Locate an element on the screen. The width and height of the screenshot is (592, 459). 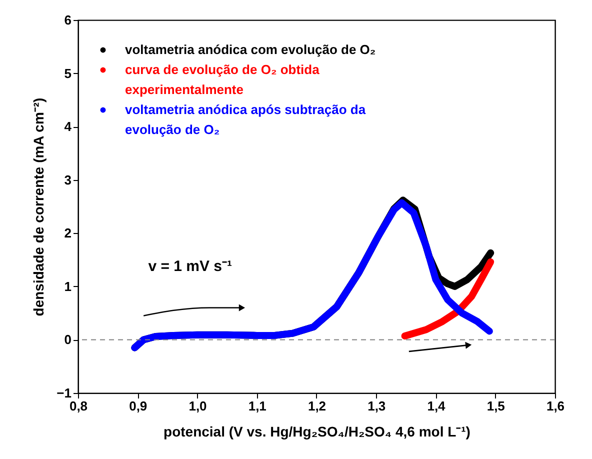
y-tick-label: −1 is located at coordinates (64, 393).